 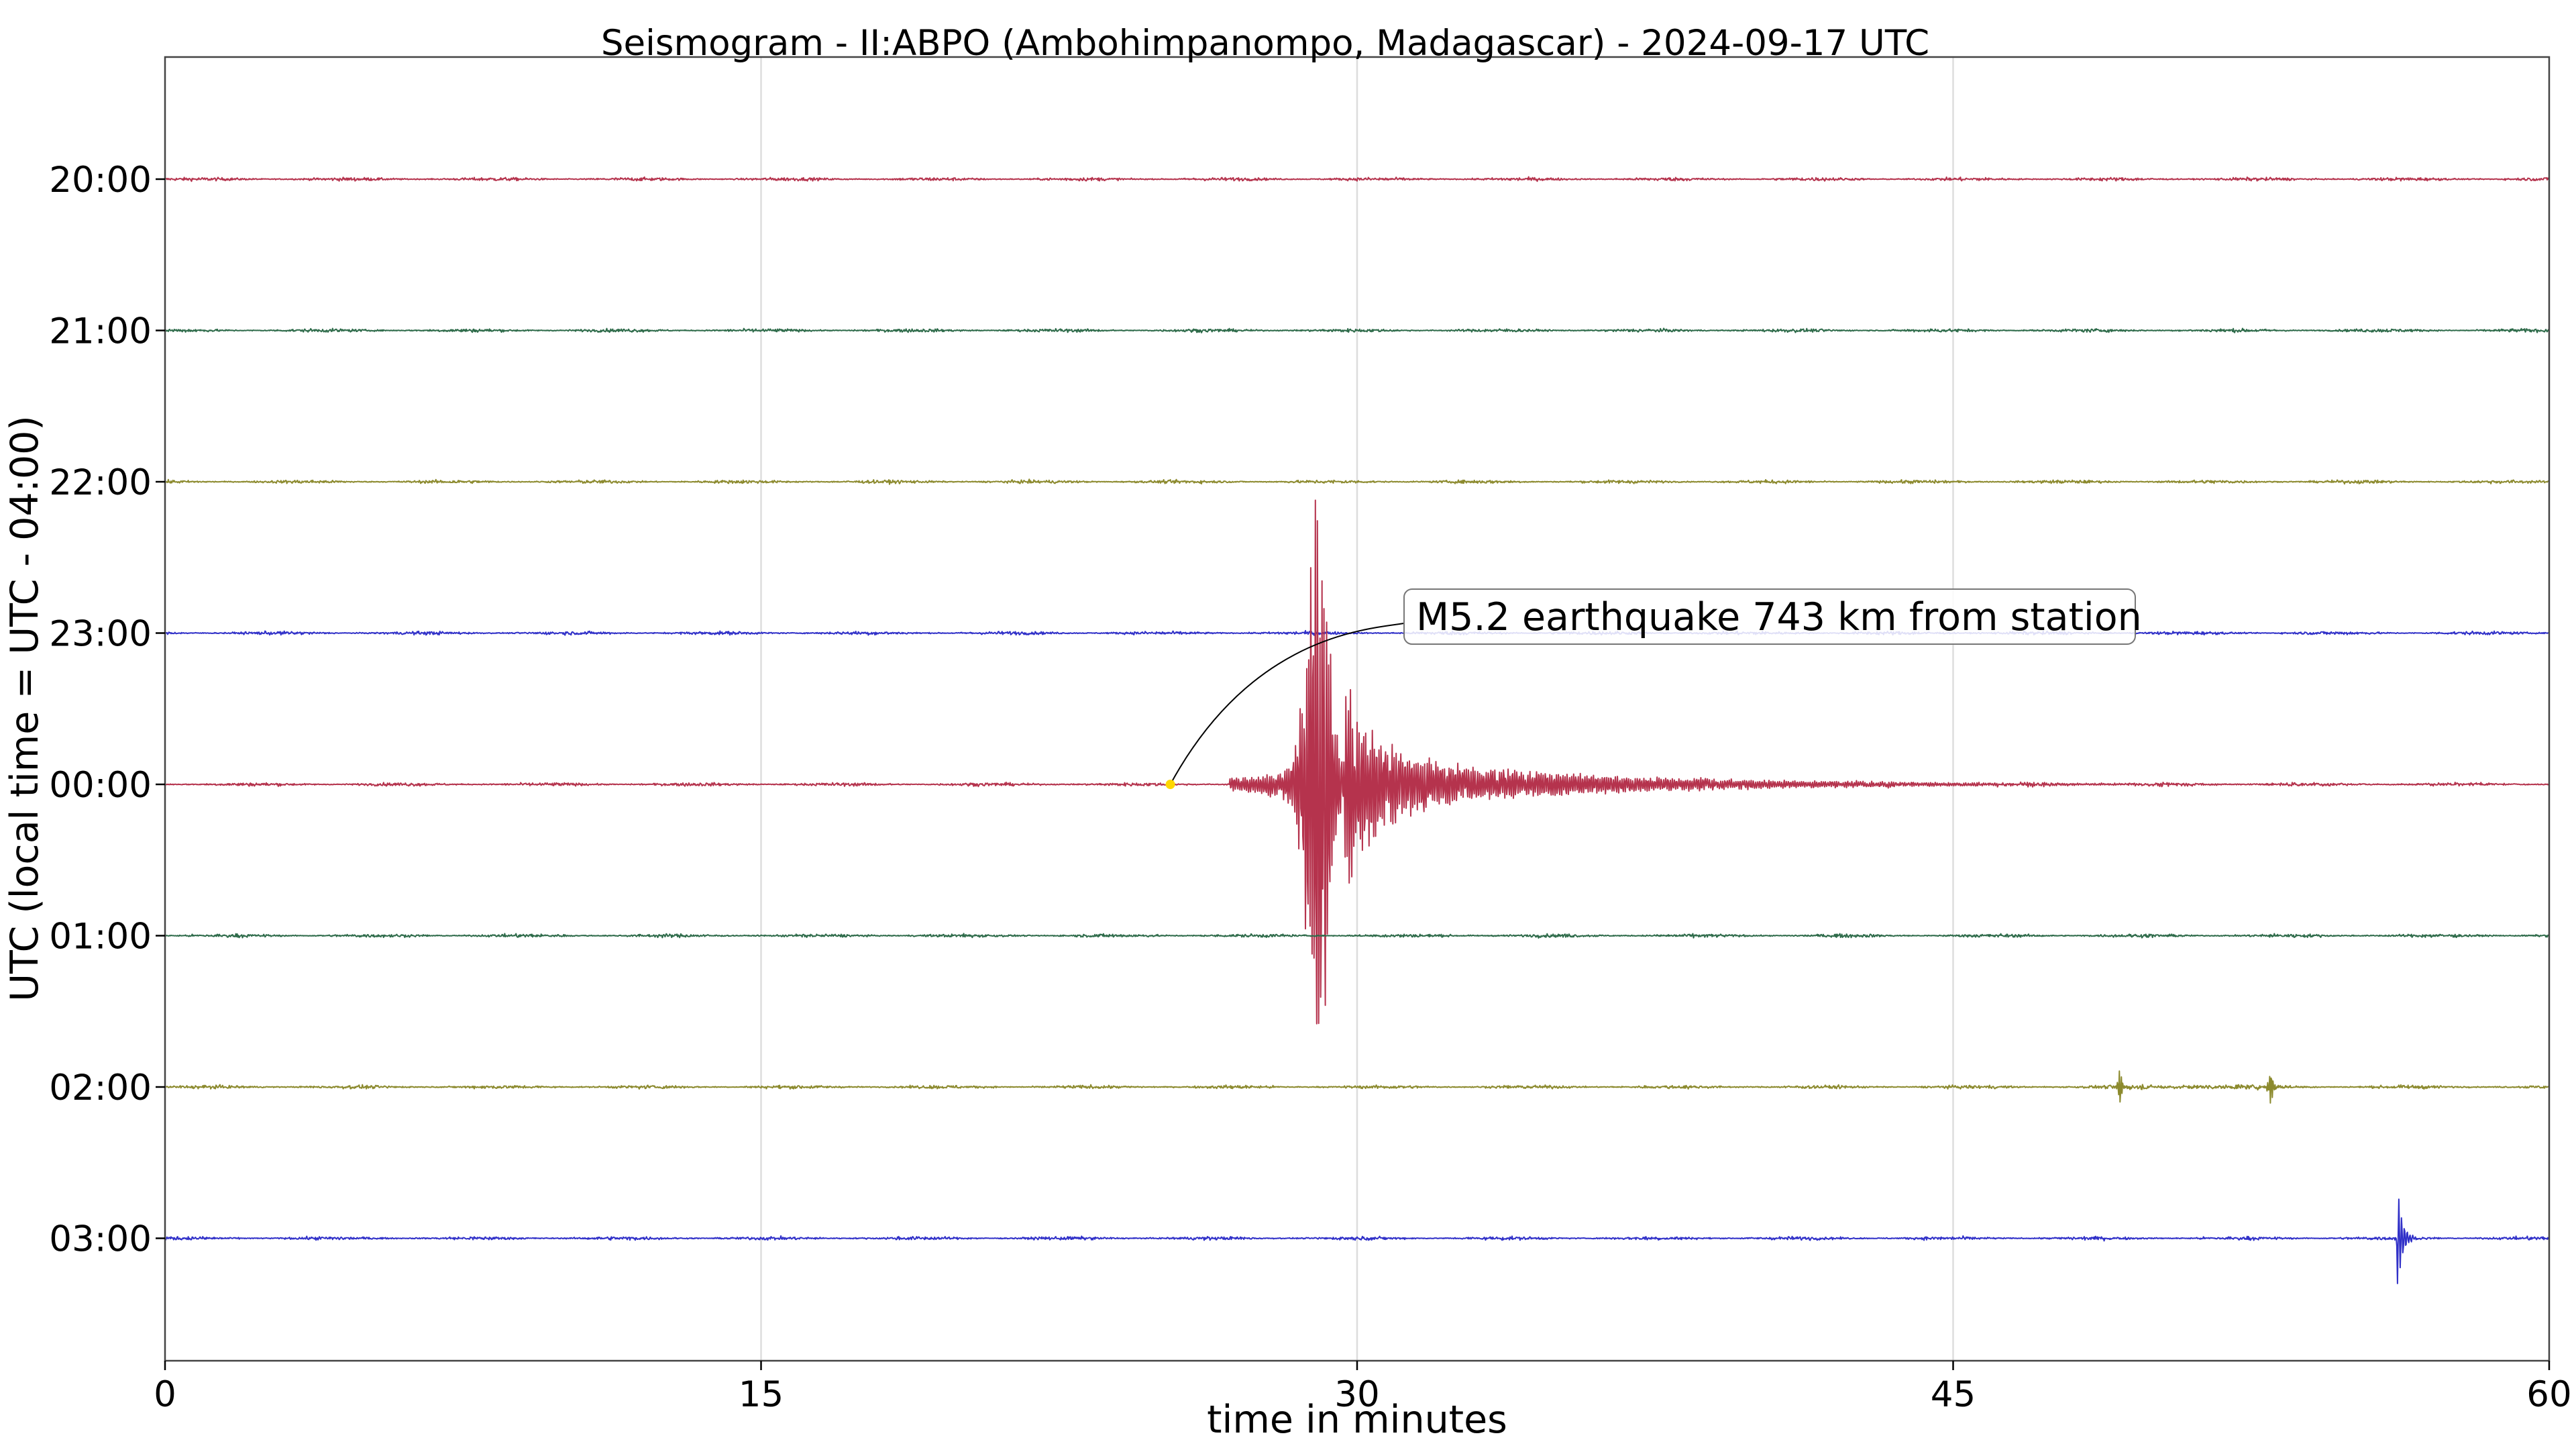 I want to click on event-marker, so click(x=1170, y=785).